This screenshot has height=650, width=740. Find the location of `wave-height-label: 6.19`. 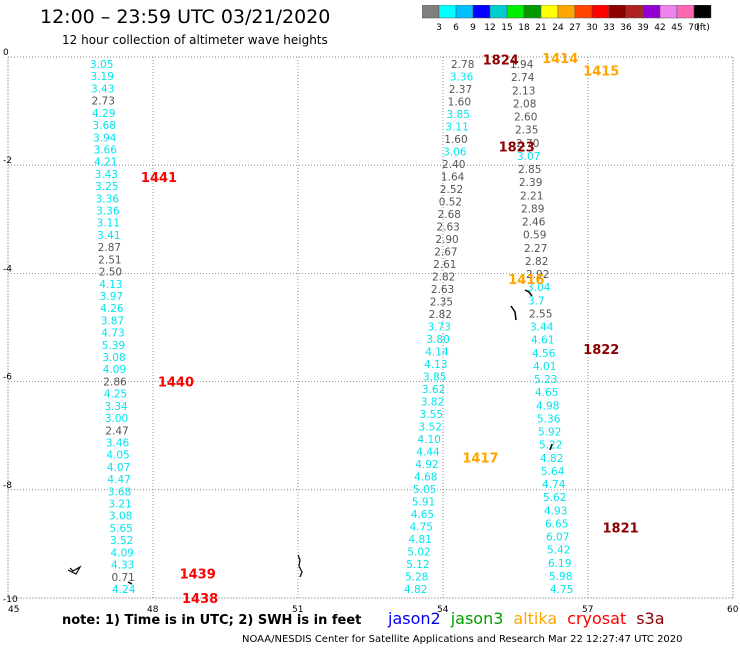

wave-height-label: 6.19 is located at coordinates (559, 564).